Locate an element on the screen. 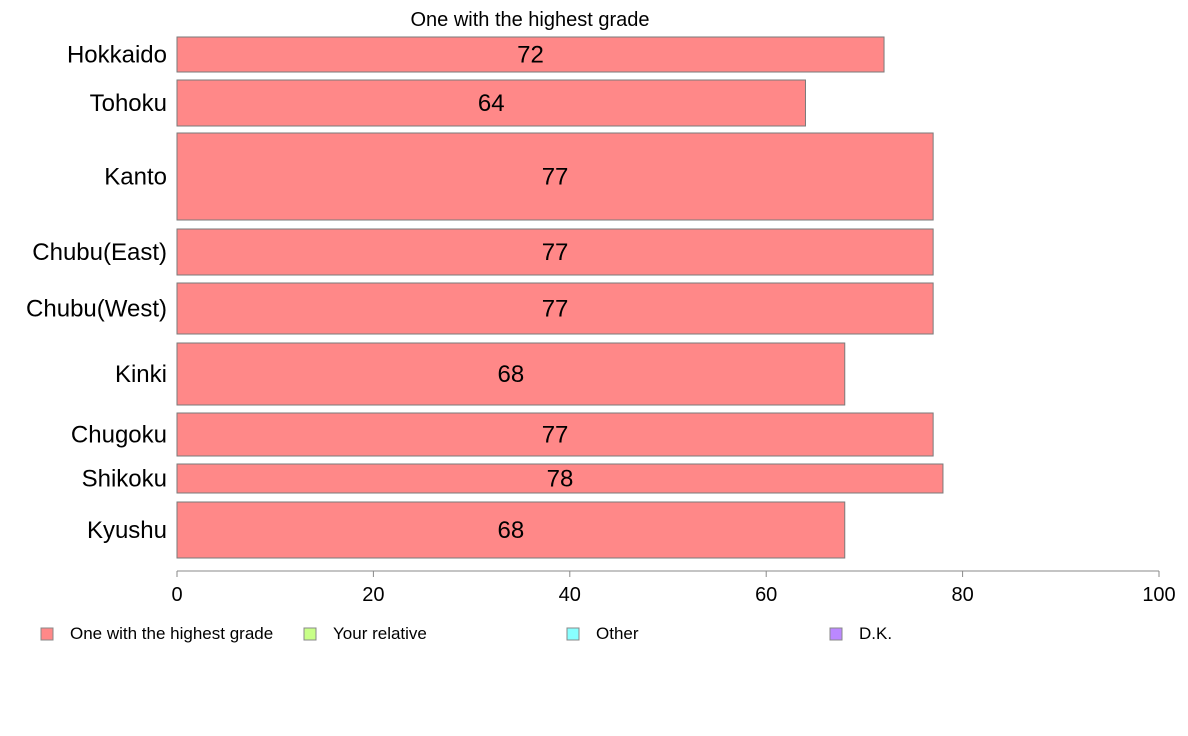 The width and height of the screenshot is (1188, 736). chart-title: One with the highest grade is located at coordinates (529, 20).